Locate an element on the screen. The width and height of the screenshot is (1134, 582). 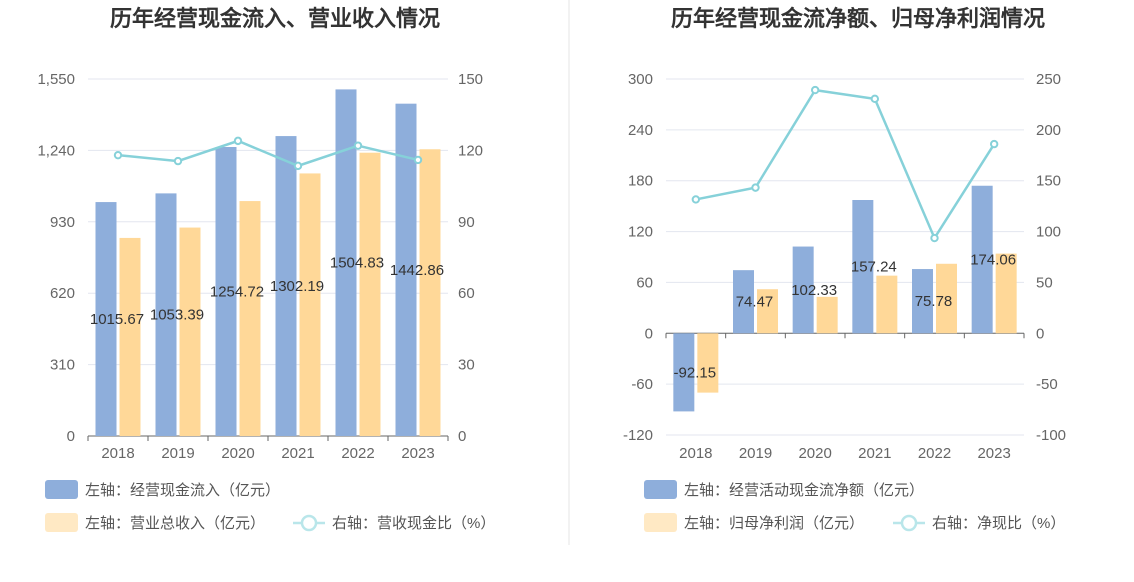
data-label: 1053.39 is located at coordinates (177, 315).